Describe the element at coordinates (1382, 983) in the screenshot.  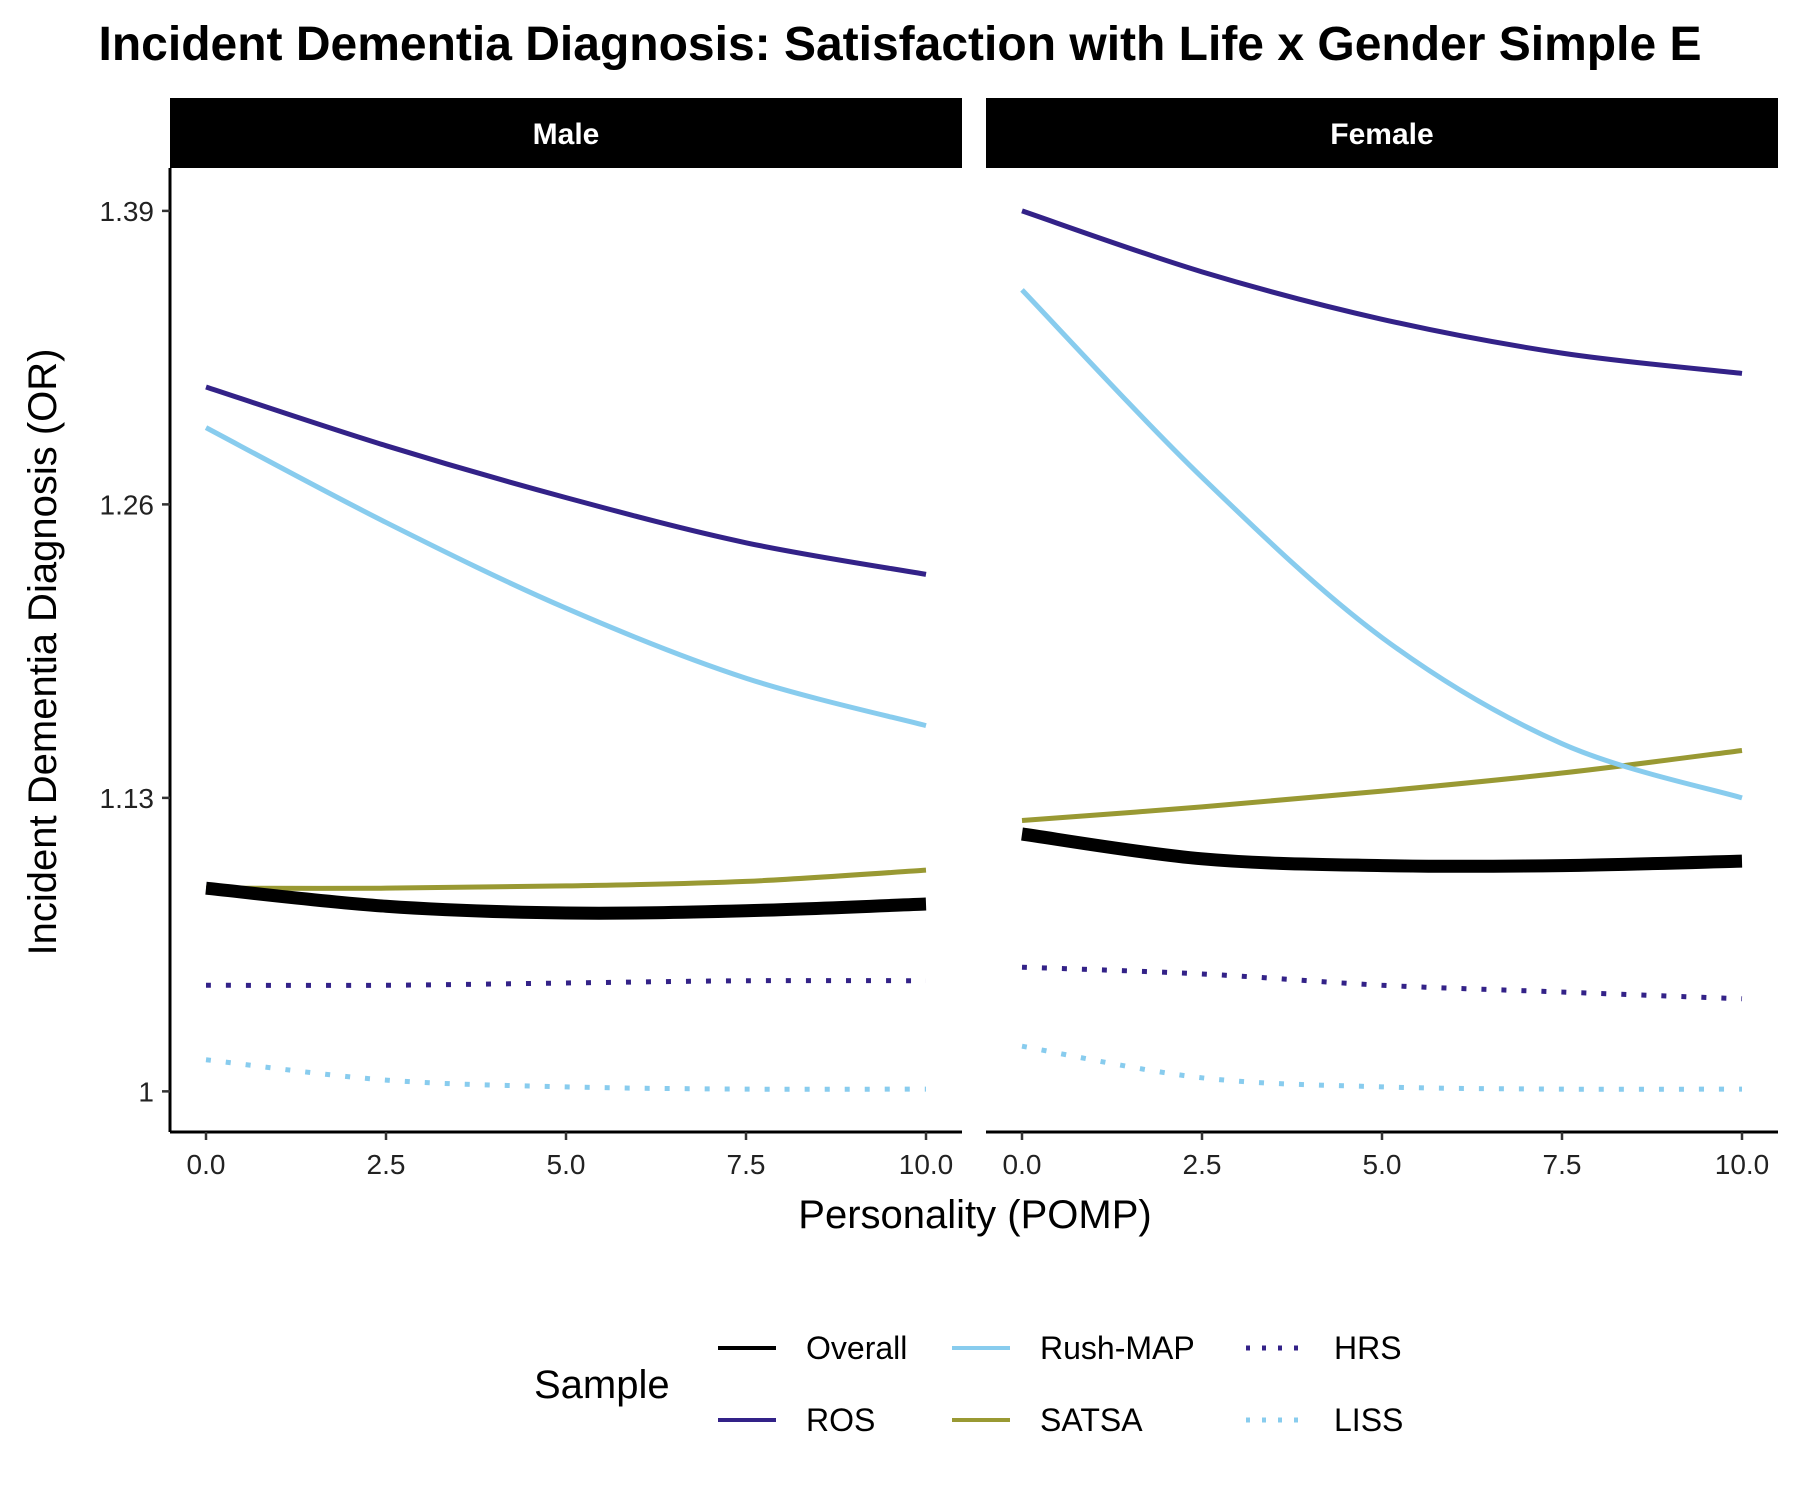
I see `series-line-hrs-female` at that location.